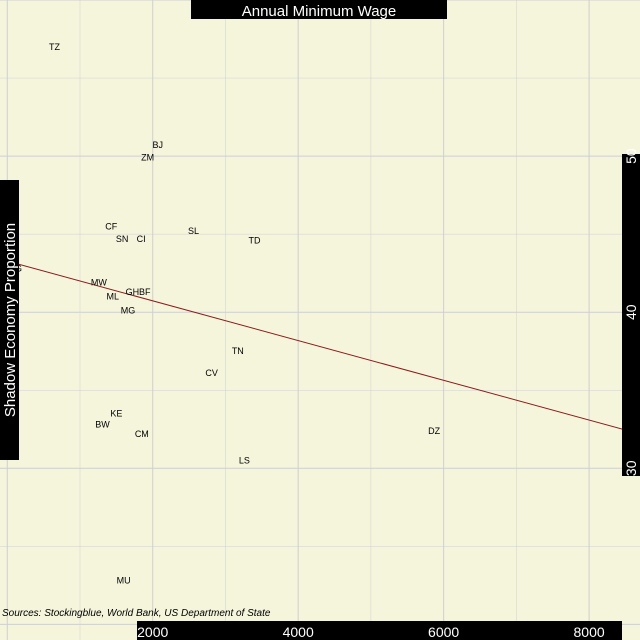 Image resolution: width=640 pixels, height=640 pixels. I want to click on data-point-ke: KE, so click(116, 414).